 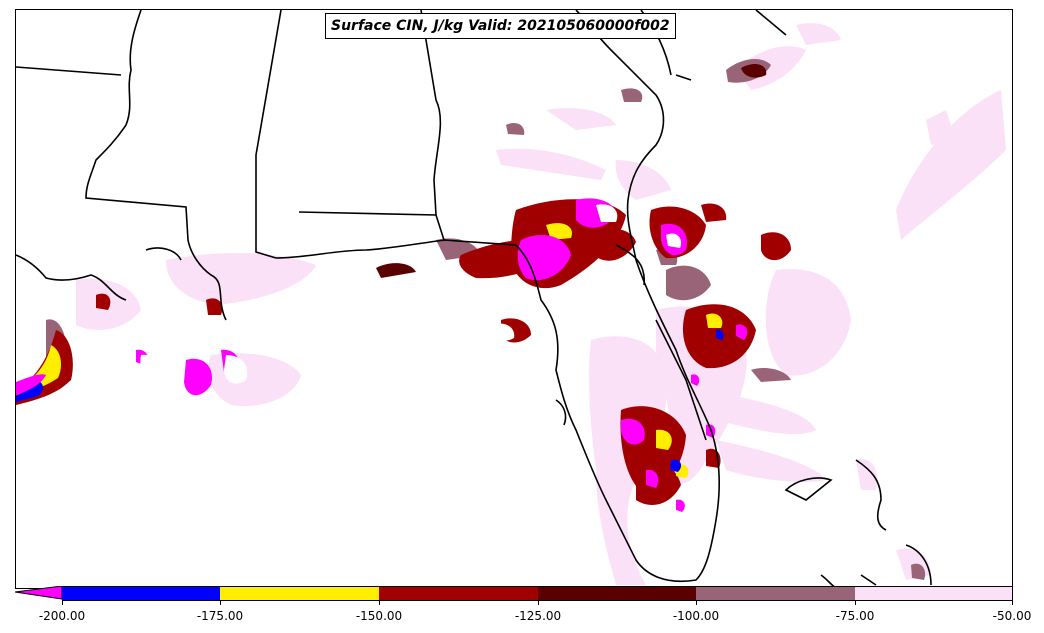 What do you see at coordinates (458, 593) in the screenshot?
I see `colorbar-segment-red` at bounding box center [458, 593].